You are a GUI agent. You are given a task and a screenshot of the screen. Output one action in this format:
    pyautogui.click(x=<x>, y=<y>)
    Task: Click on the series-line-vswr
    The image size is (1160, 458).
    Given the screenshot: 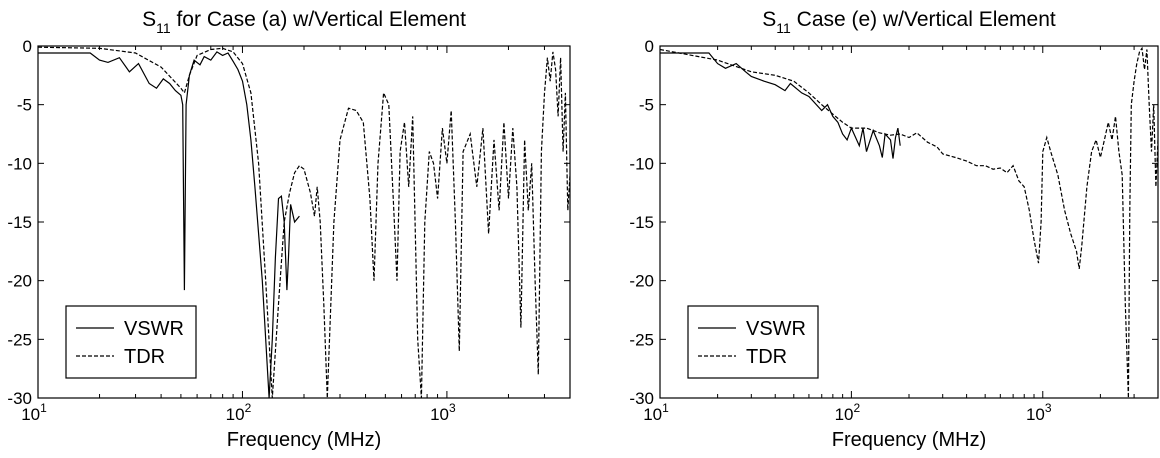 What is the action you would take?
    pyautogui.click(x=780, y=105)
    